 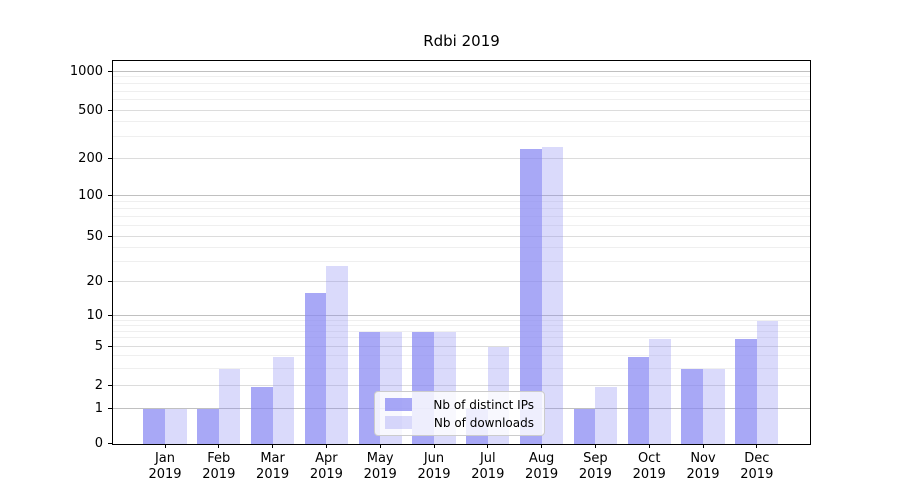 I want to click on x-tick-month: May, so click(x=380, y=458).